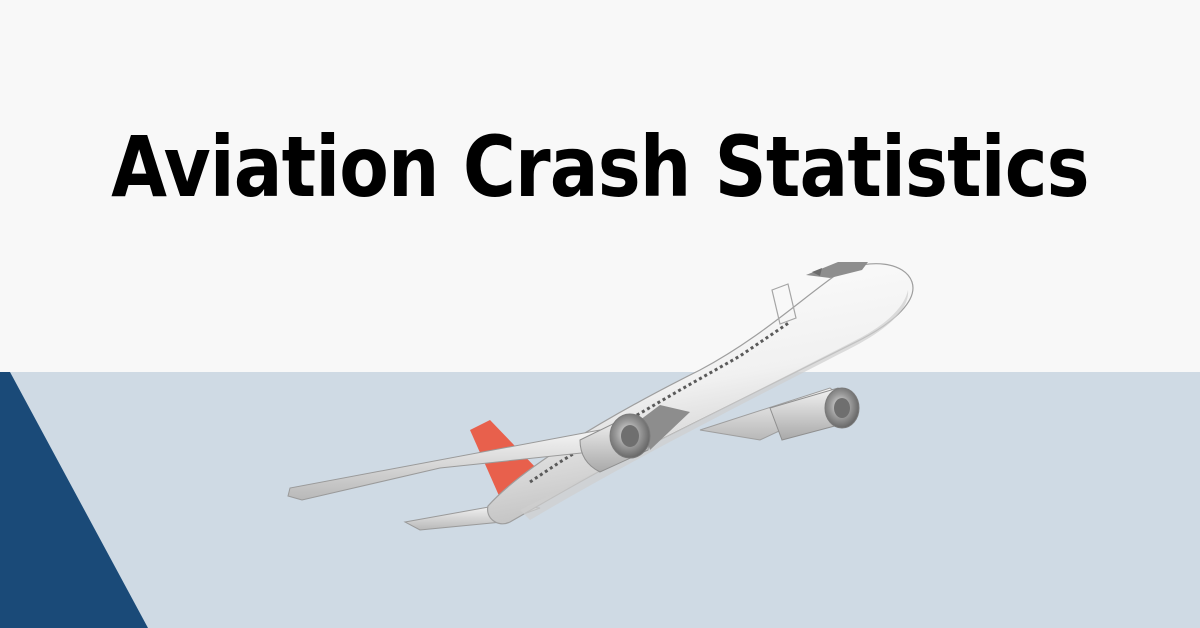 The height and width of the screenshot is (628, 1200). I want to click on far-engine-icon, so click(814, 414).